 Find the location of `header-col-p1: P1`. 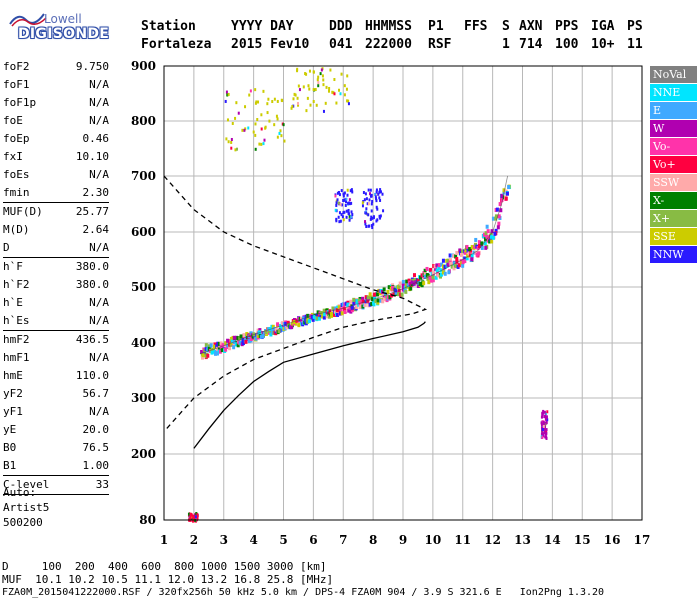

header-col-p1: P1 is located at coordinates (436, 26).